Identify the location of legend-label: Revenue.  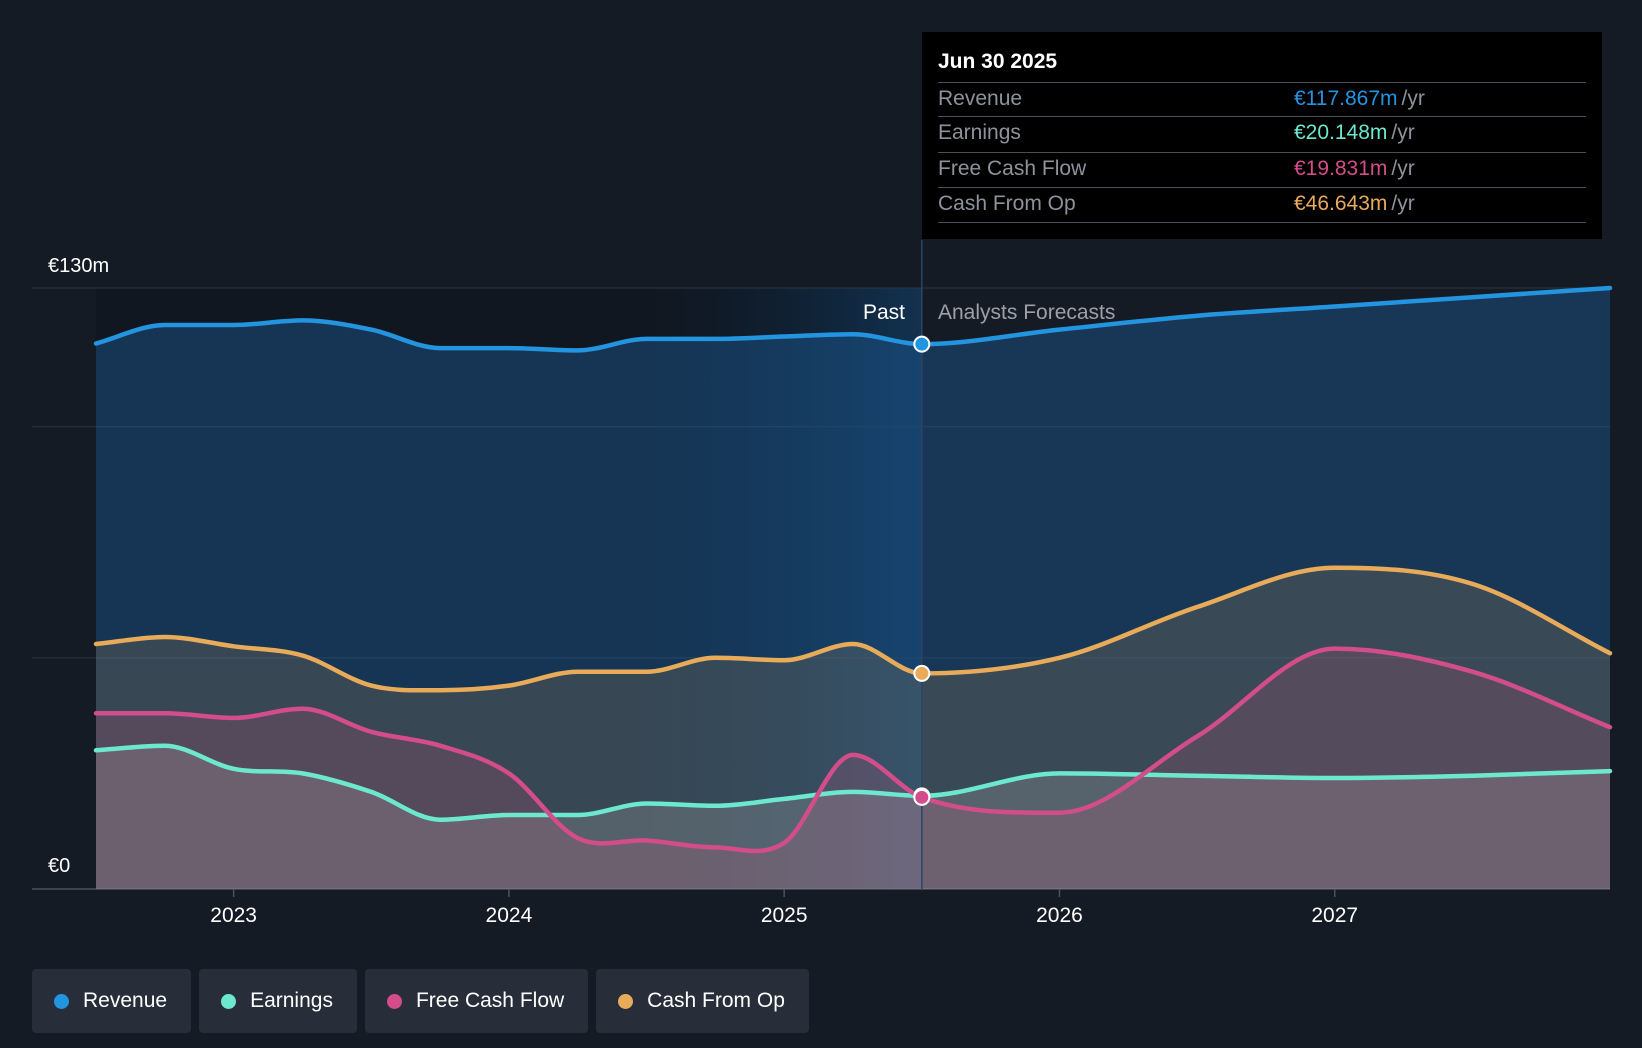
(125, 1000).